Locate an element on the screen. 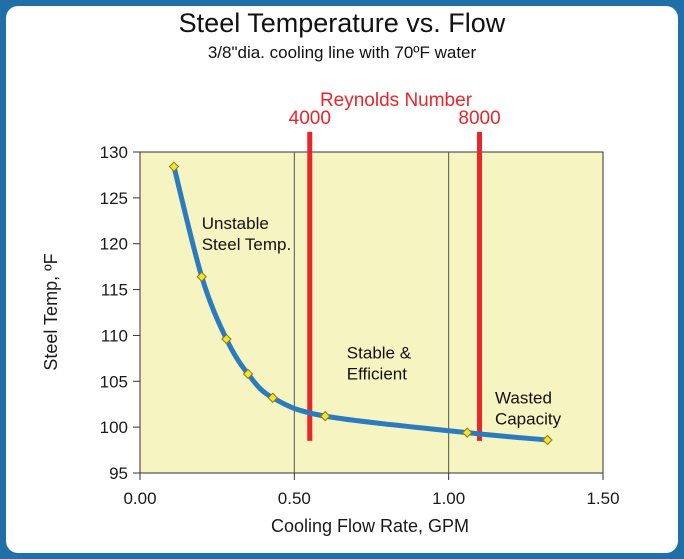 This screenshot has width=684, height=559. reynolds-label-8000: 8000 is located at coordinates (479, 118).